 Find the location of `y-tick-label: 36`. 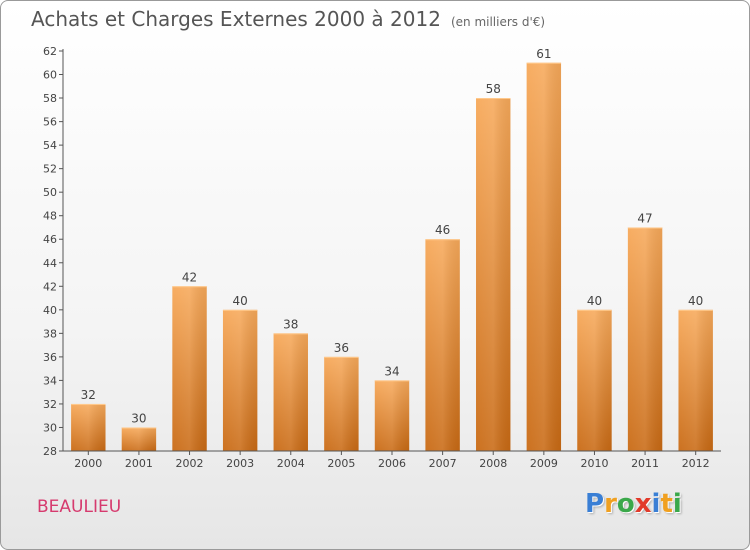

y-tick-label: 36 is located at coordinates (50, 357).